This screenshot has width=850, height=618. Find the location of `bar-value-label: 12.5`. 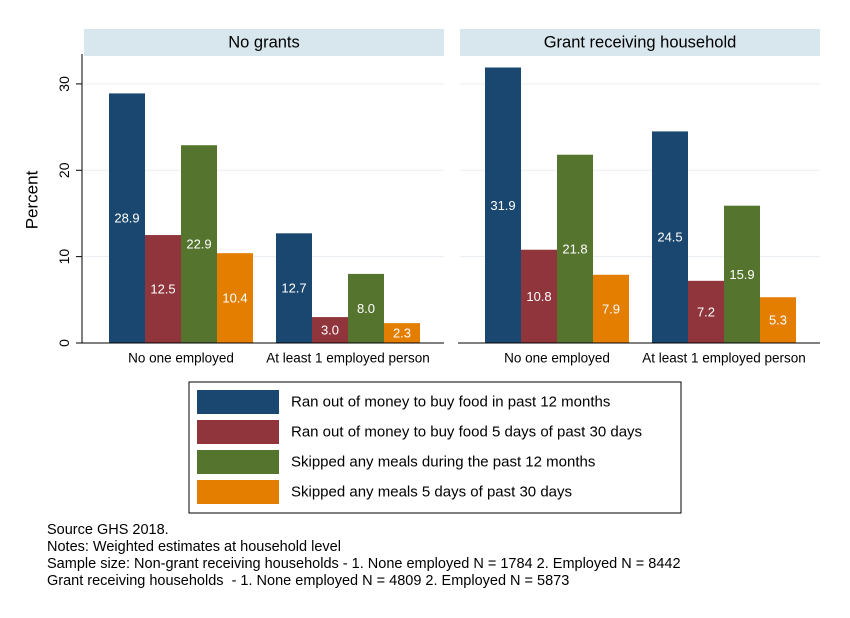

bar-value-label: 12.5 is located at coordinates (162, 289).